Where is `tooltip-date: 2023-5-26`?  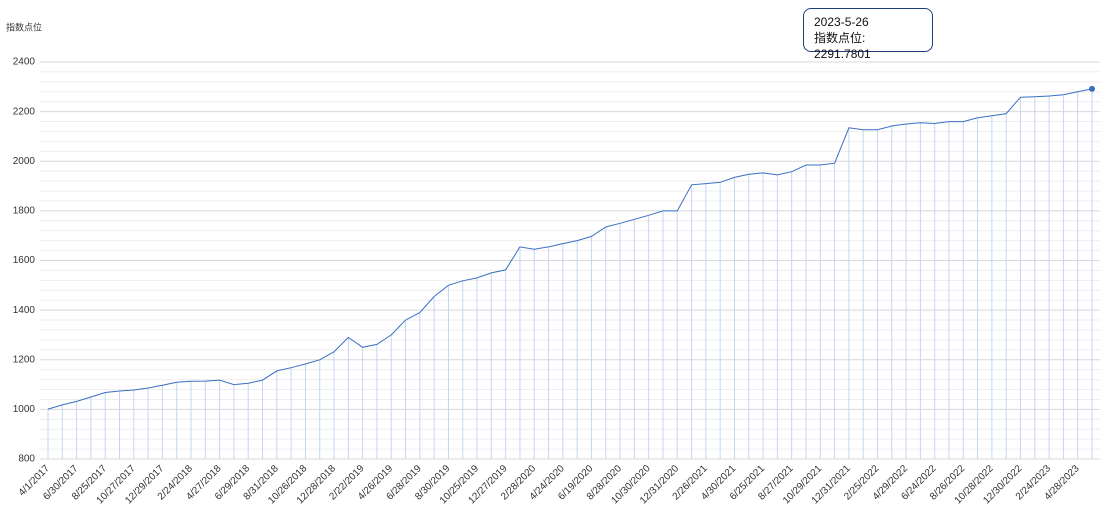
tooltip-date: 2023-5-26 is located at coordinates (841, 22).